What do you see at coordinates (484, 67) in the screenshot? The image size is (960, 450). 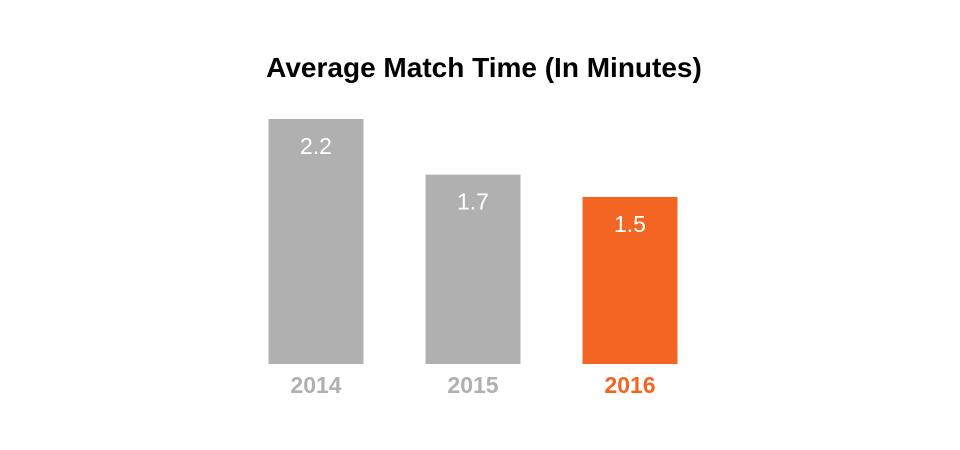 I see `chart-title: Average Match Time (In Minutes)` at bounding box center [484, 67].